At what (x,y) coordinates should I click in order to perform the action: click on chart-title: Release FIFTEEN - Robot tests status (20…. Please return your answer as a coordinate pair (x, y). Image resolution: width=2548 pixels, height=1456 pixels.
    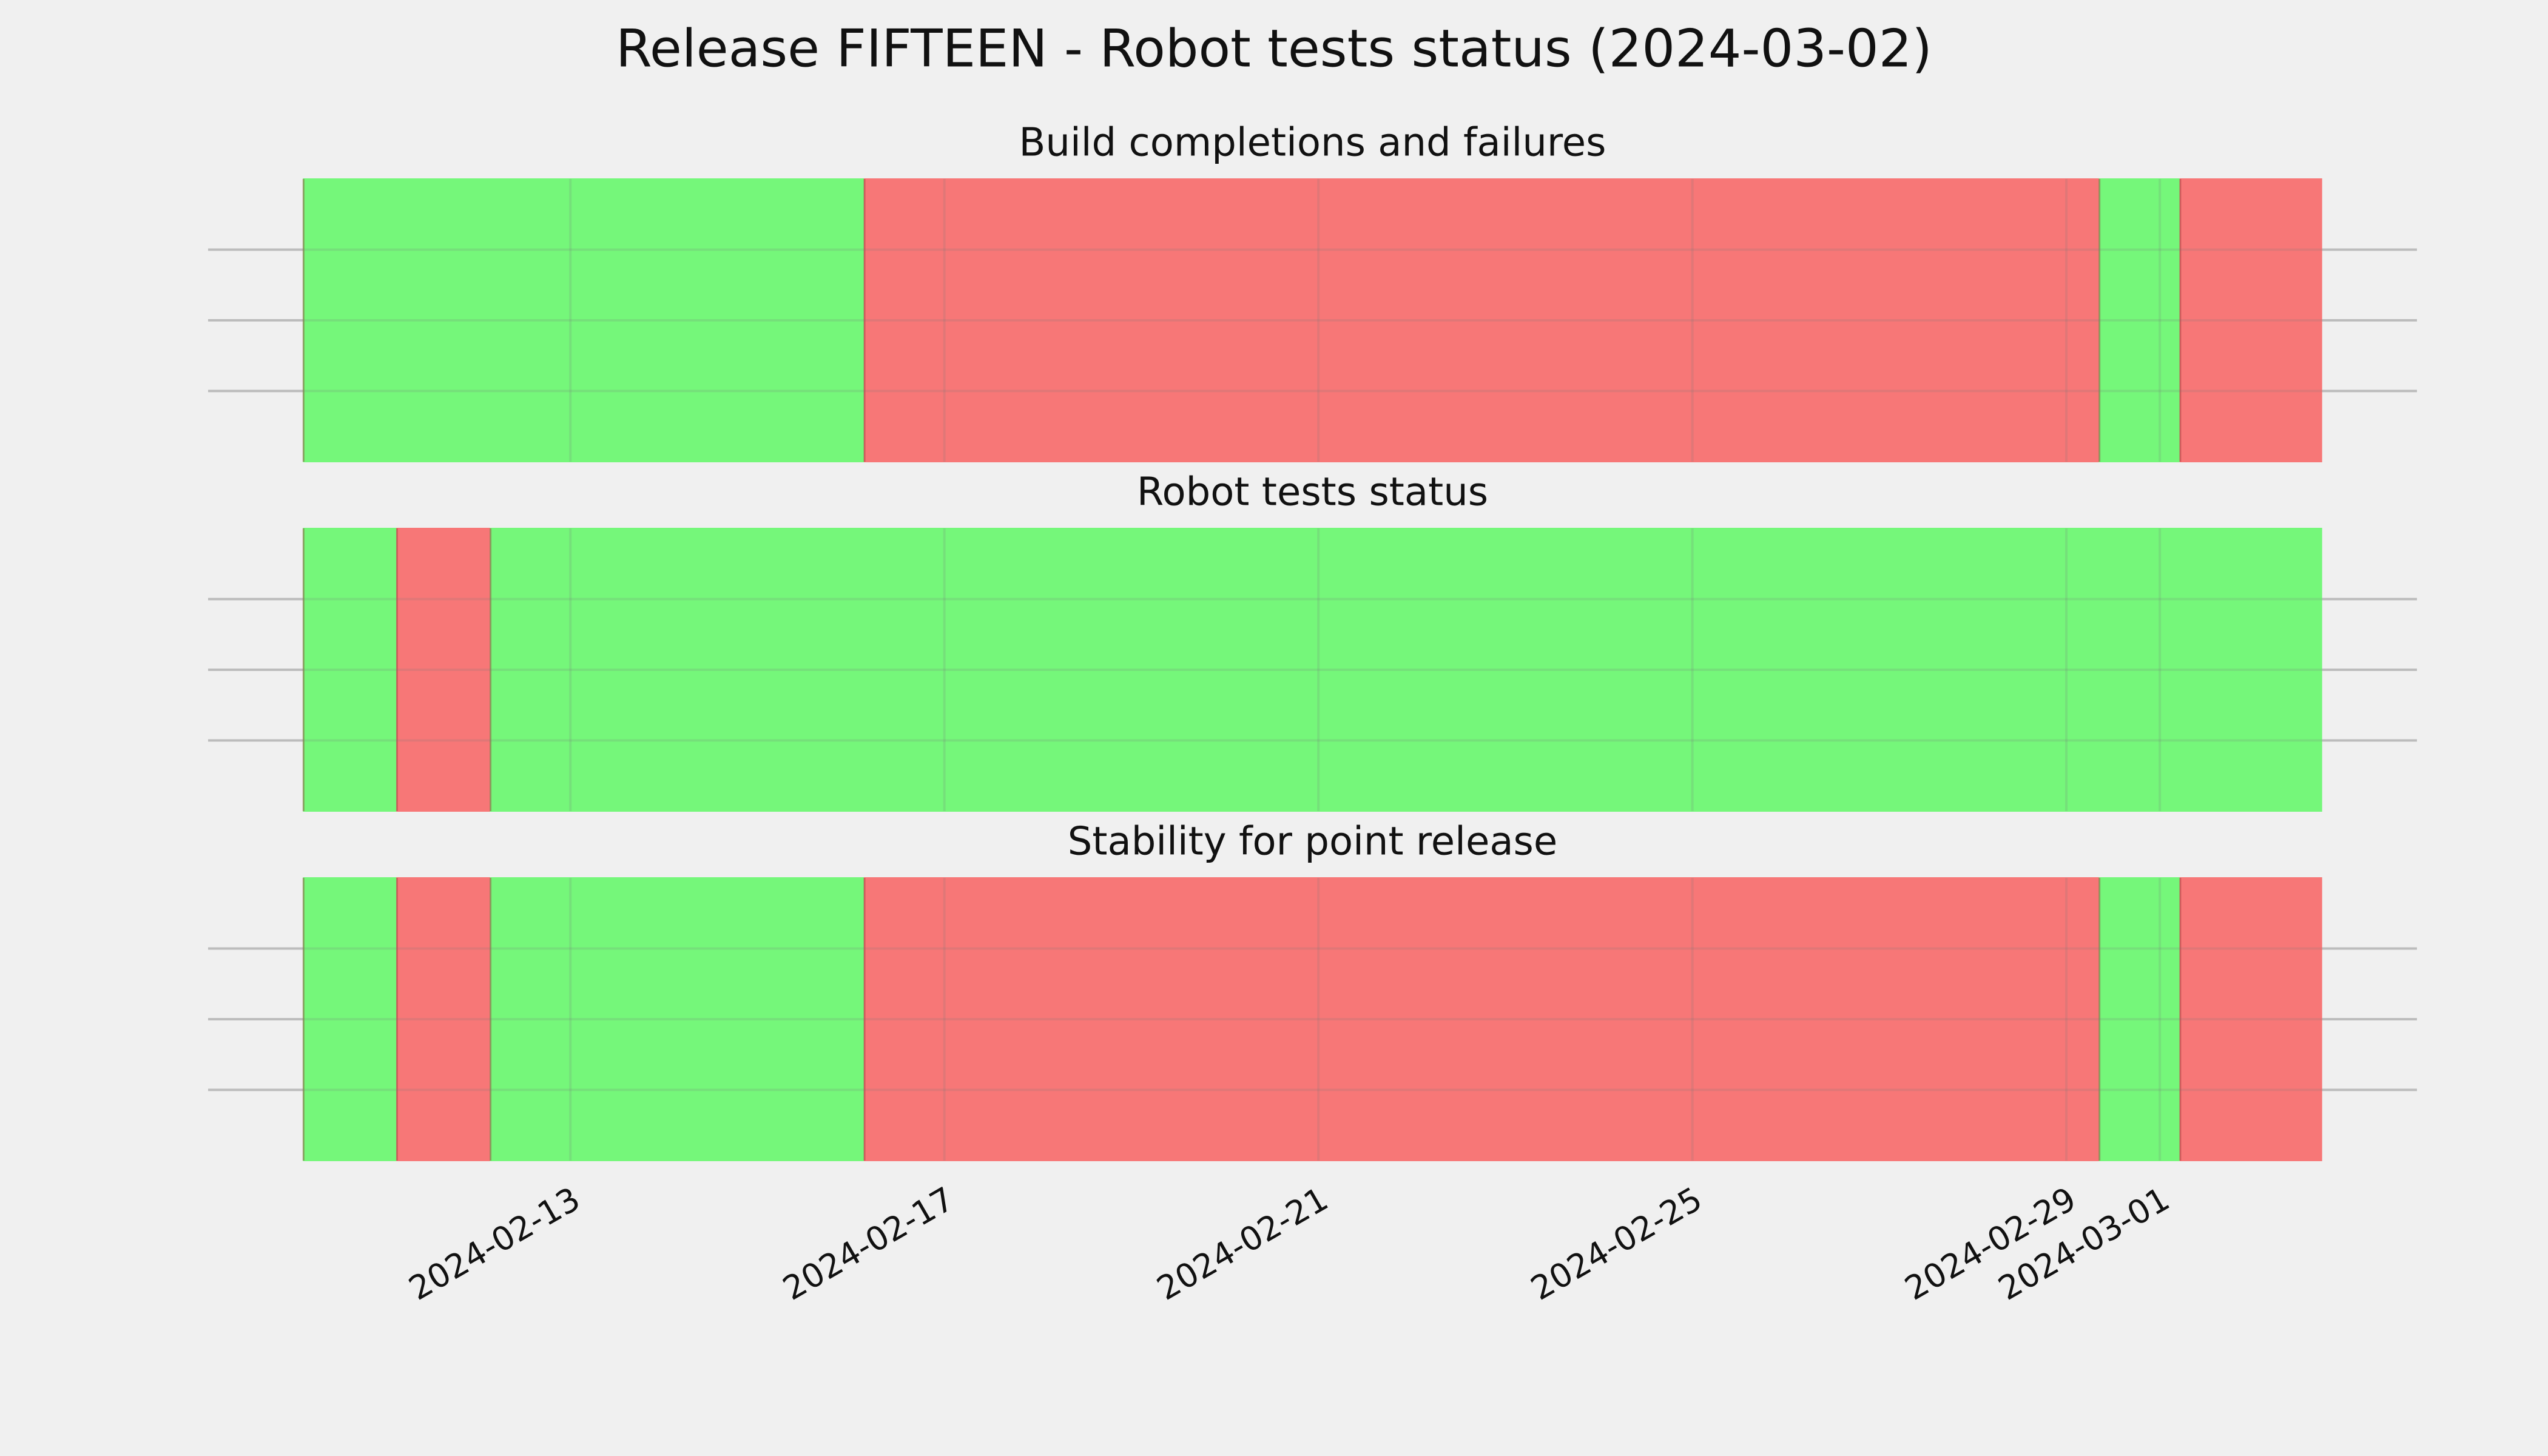
    Looking at the image, I should click on (1274, 48).